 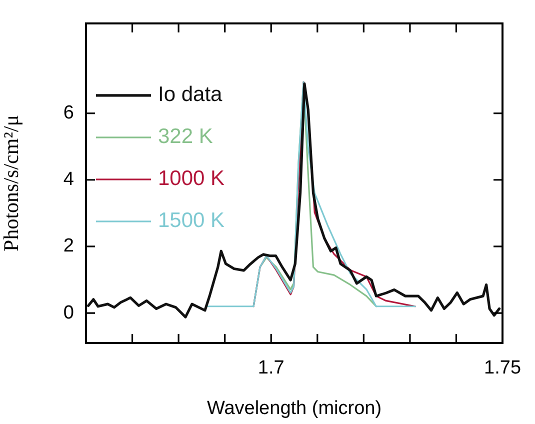 What do you see at coordinates (191, 220) in the screenshot?
I see `legend-label: 1500 K` at bounding box center [191, 220].